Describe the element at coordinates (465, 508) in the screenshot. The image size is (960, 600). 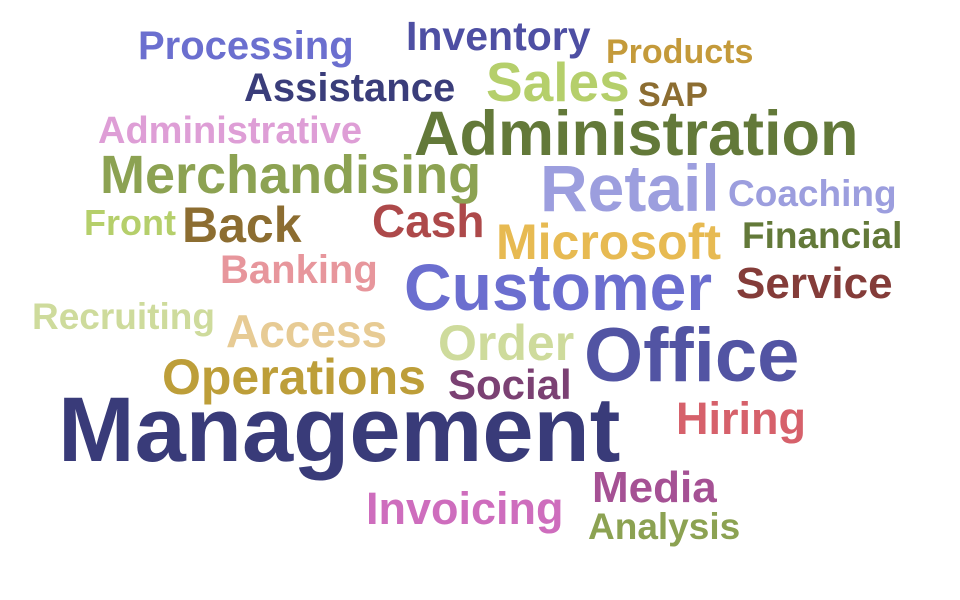
I see `word-invoicing: Invoicing` at that location.